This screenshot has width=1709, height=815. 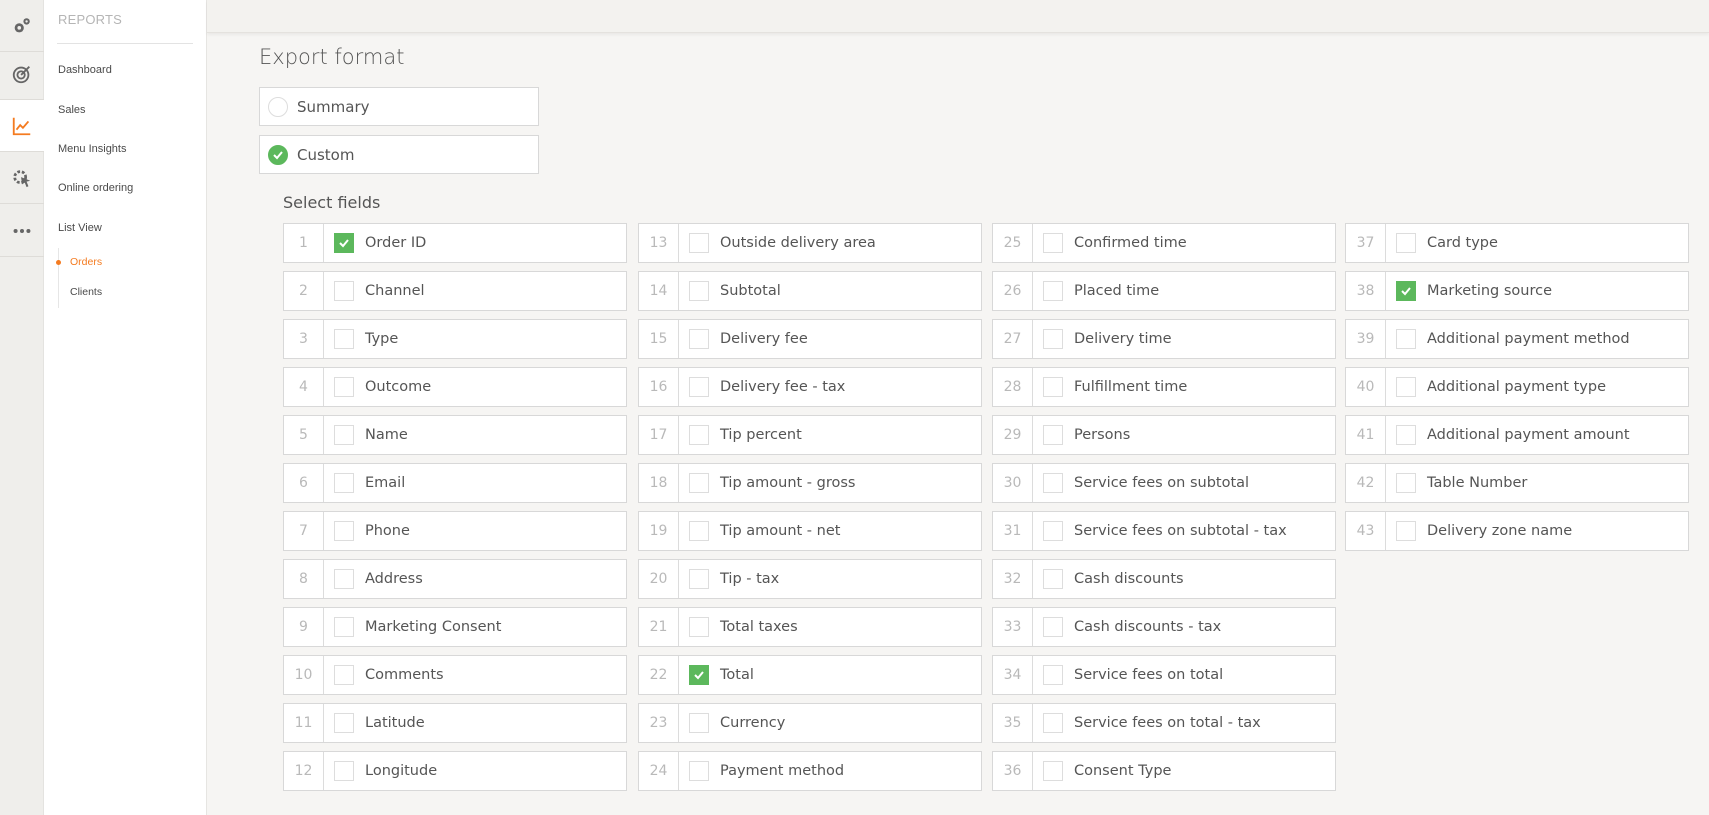 What do you see at coordinates (1517, 243) in the screenshot?
I see `field-option: 37 Card type` at bounding box center [1517, 243].